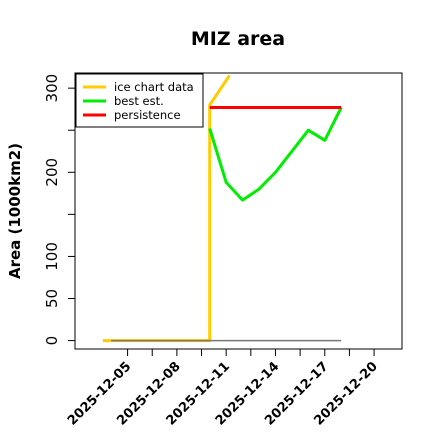  Describe the element at coordinates (52, 298) in the screenshot. I see `y-tick-label: 50` at that location.